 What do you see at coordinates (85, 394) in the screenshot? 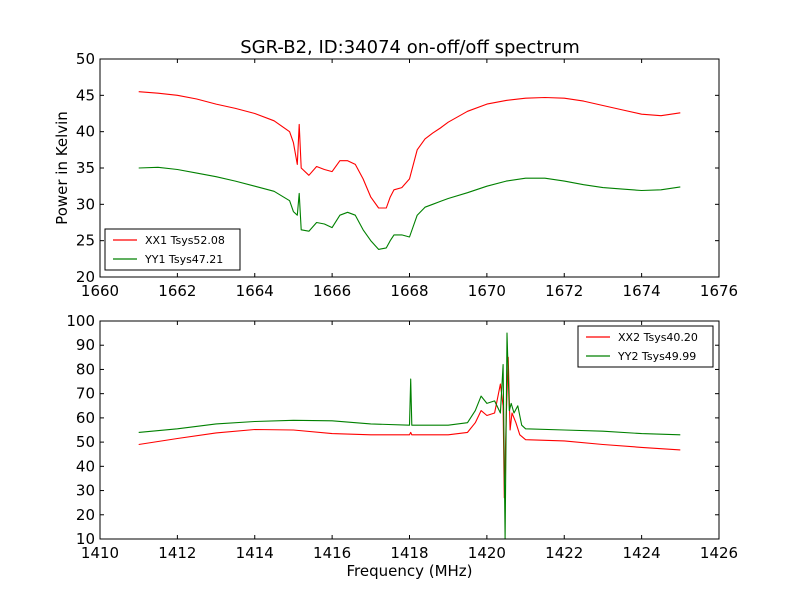
I see `y-tick-label: 70` at bounding box center [85, 394].